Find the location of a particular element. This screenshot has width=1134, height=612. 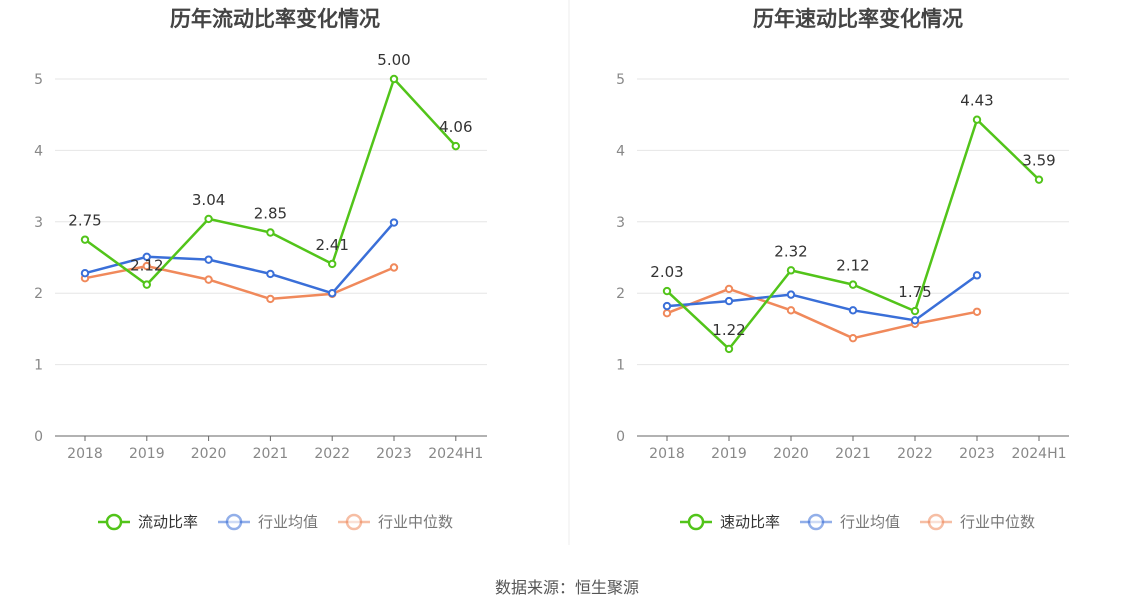

data-label: 2.85 is located at coordinates (270, 214).